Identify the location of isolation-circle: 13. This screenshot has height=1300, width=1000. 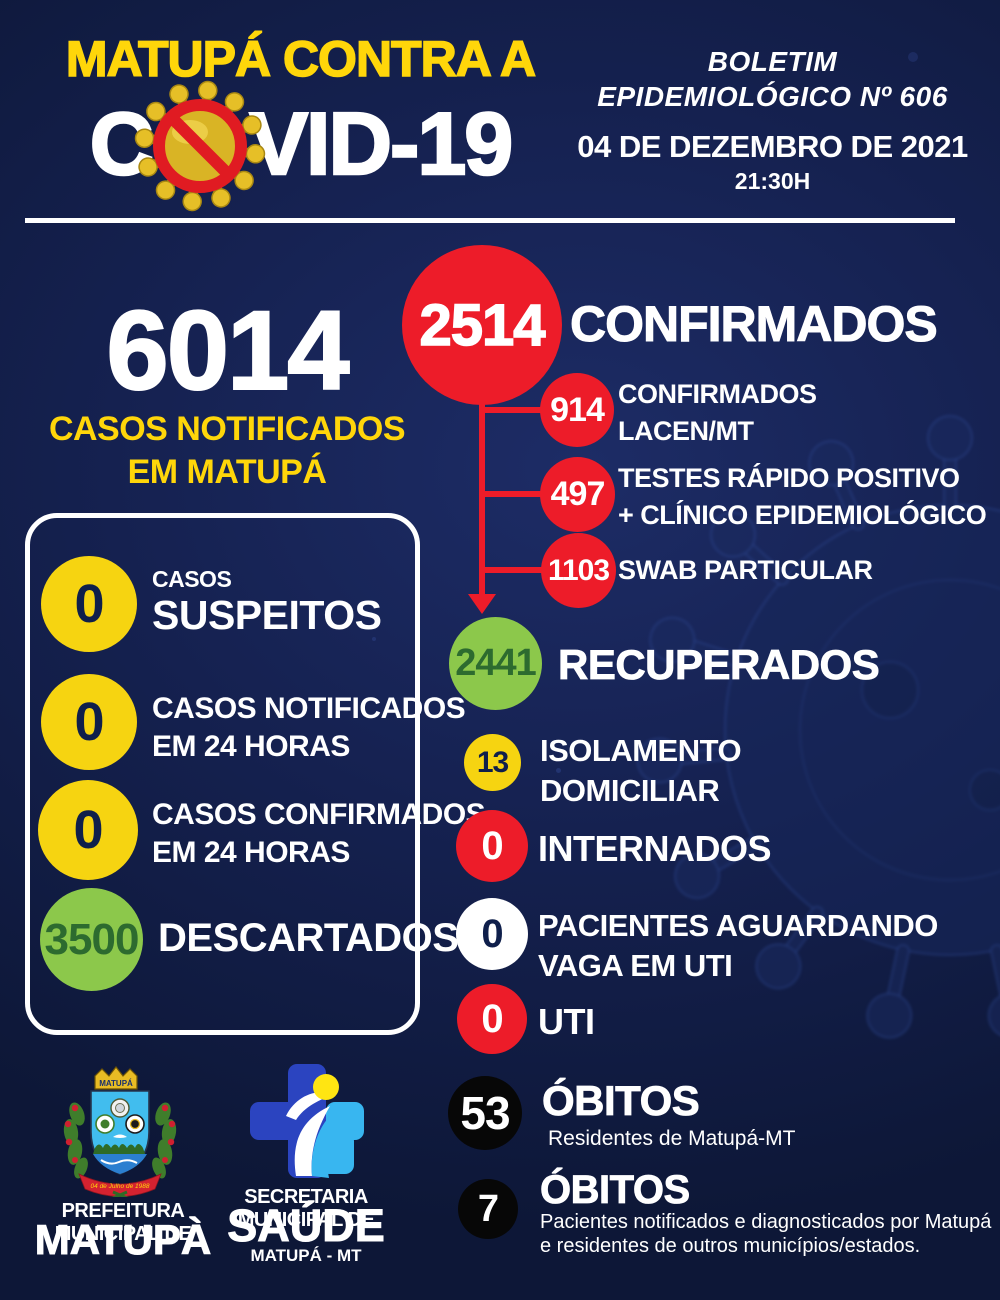
(492, 762).